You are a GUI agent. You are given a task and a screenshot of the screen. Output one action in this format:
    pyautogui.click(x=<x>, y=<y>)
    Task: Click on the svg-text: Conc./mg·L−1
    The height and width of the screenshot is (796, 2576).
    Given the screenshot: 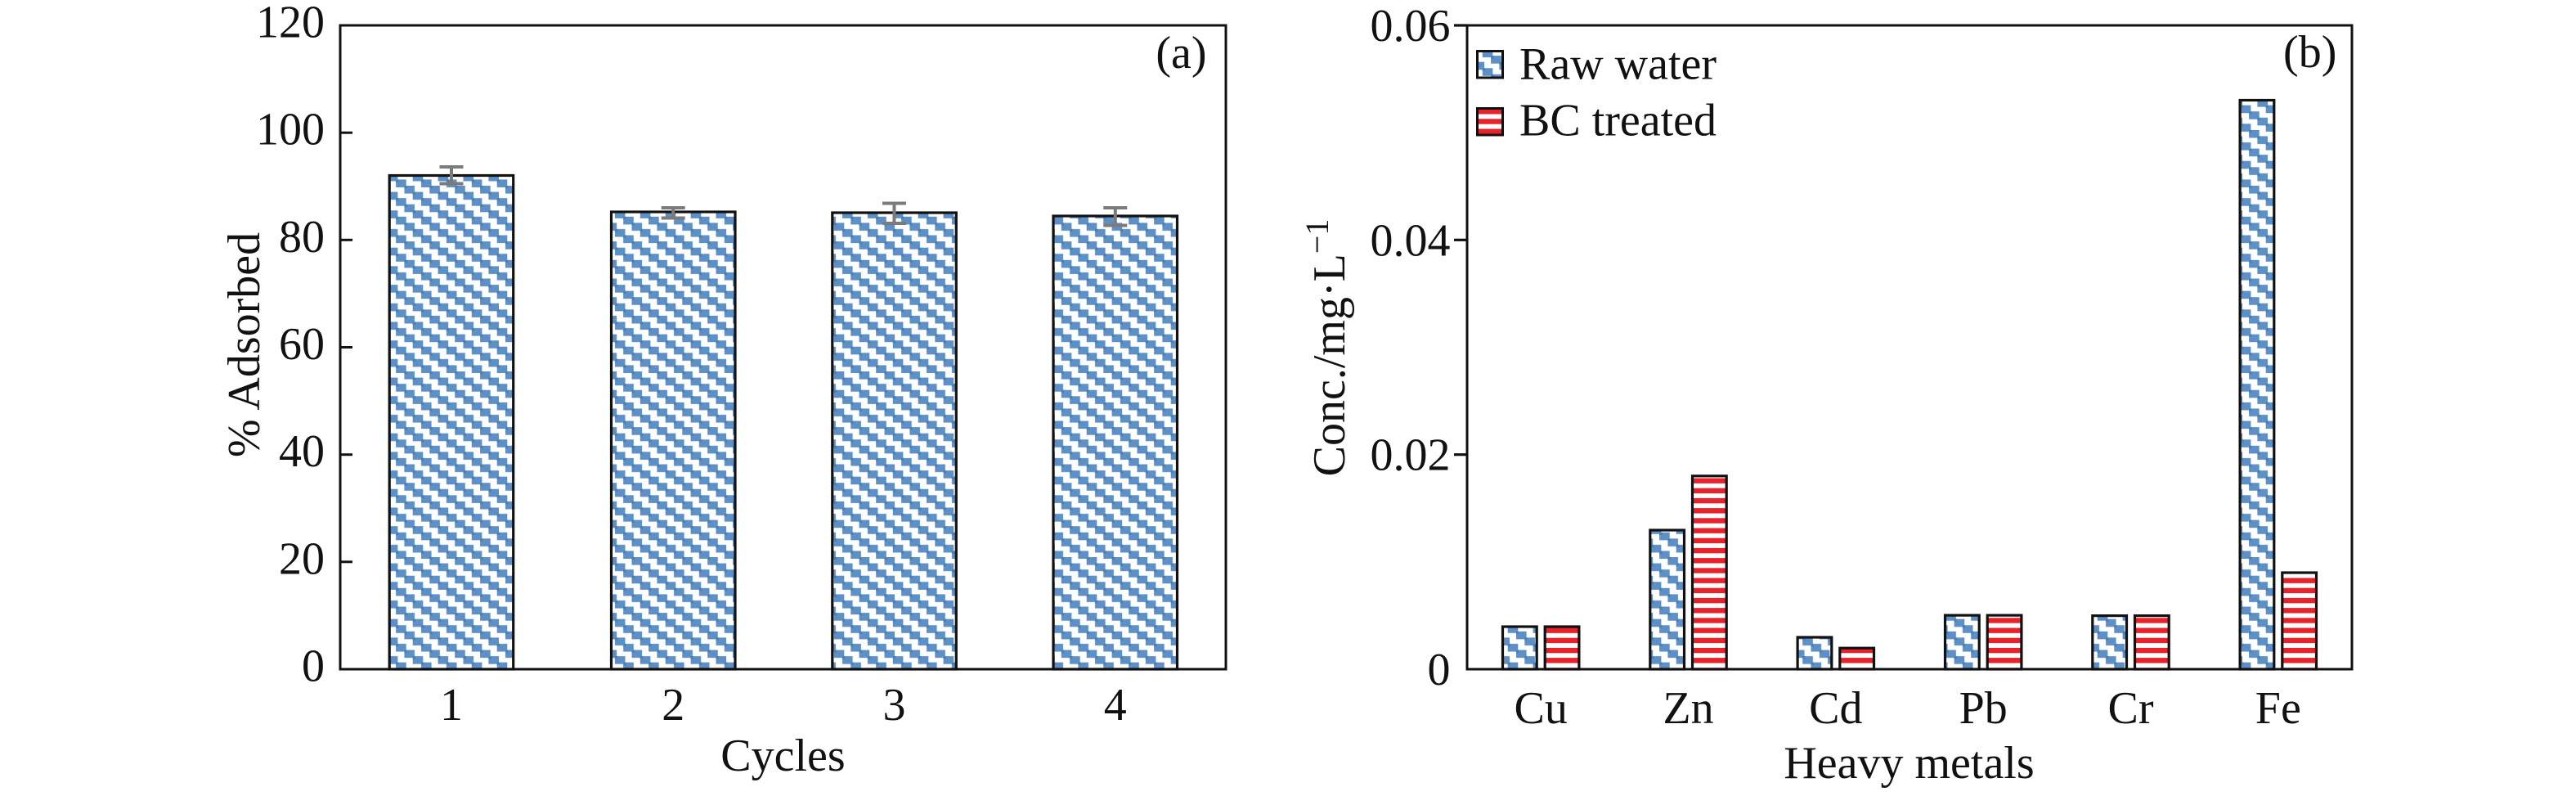 What is the action you would take?
    pyautogui.click(x=1327, y=348)
    